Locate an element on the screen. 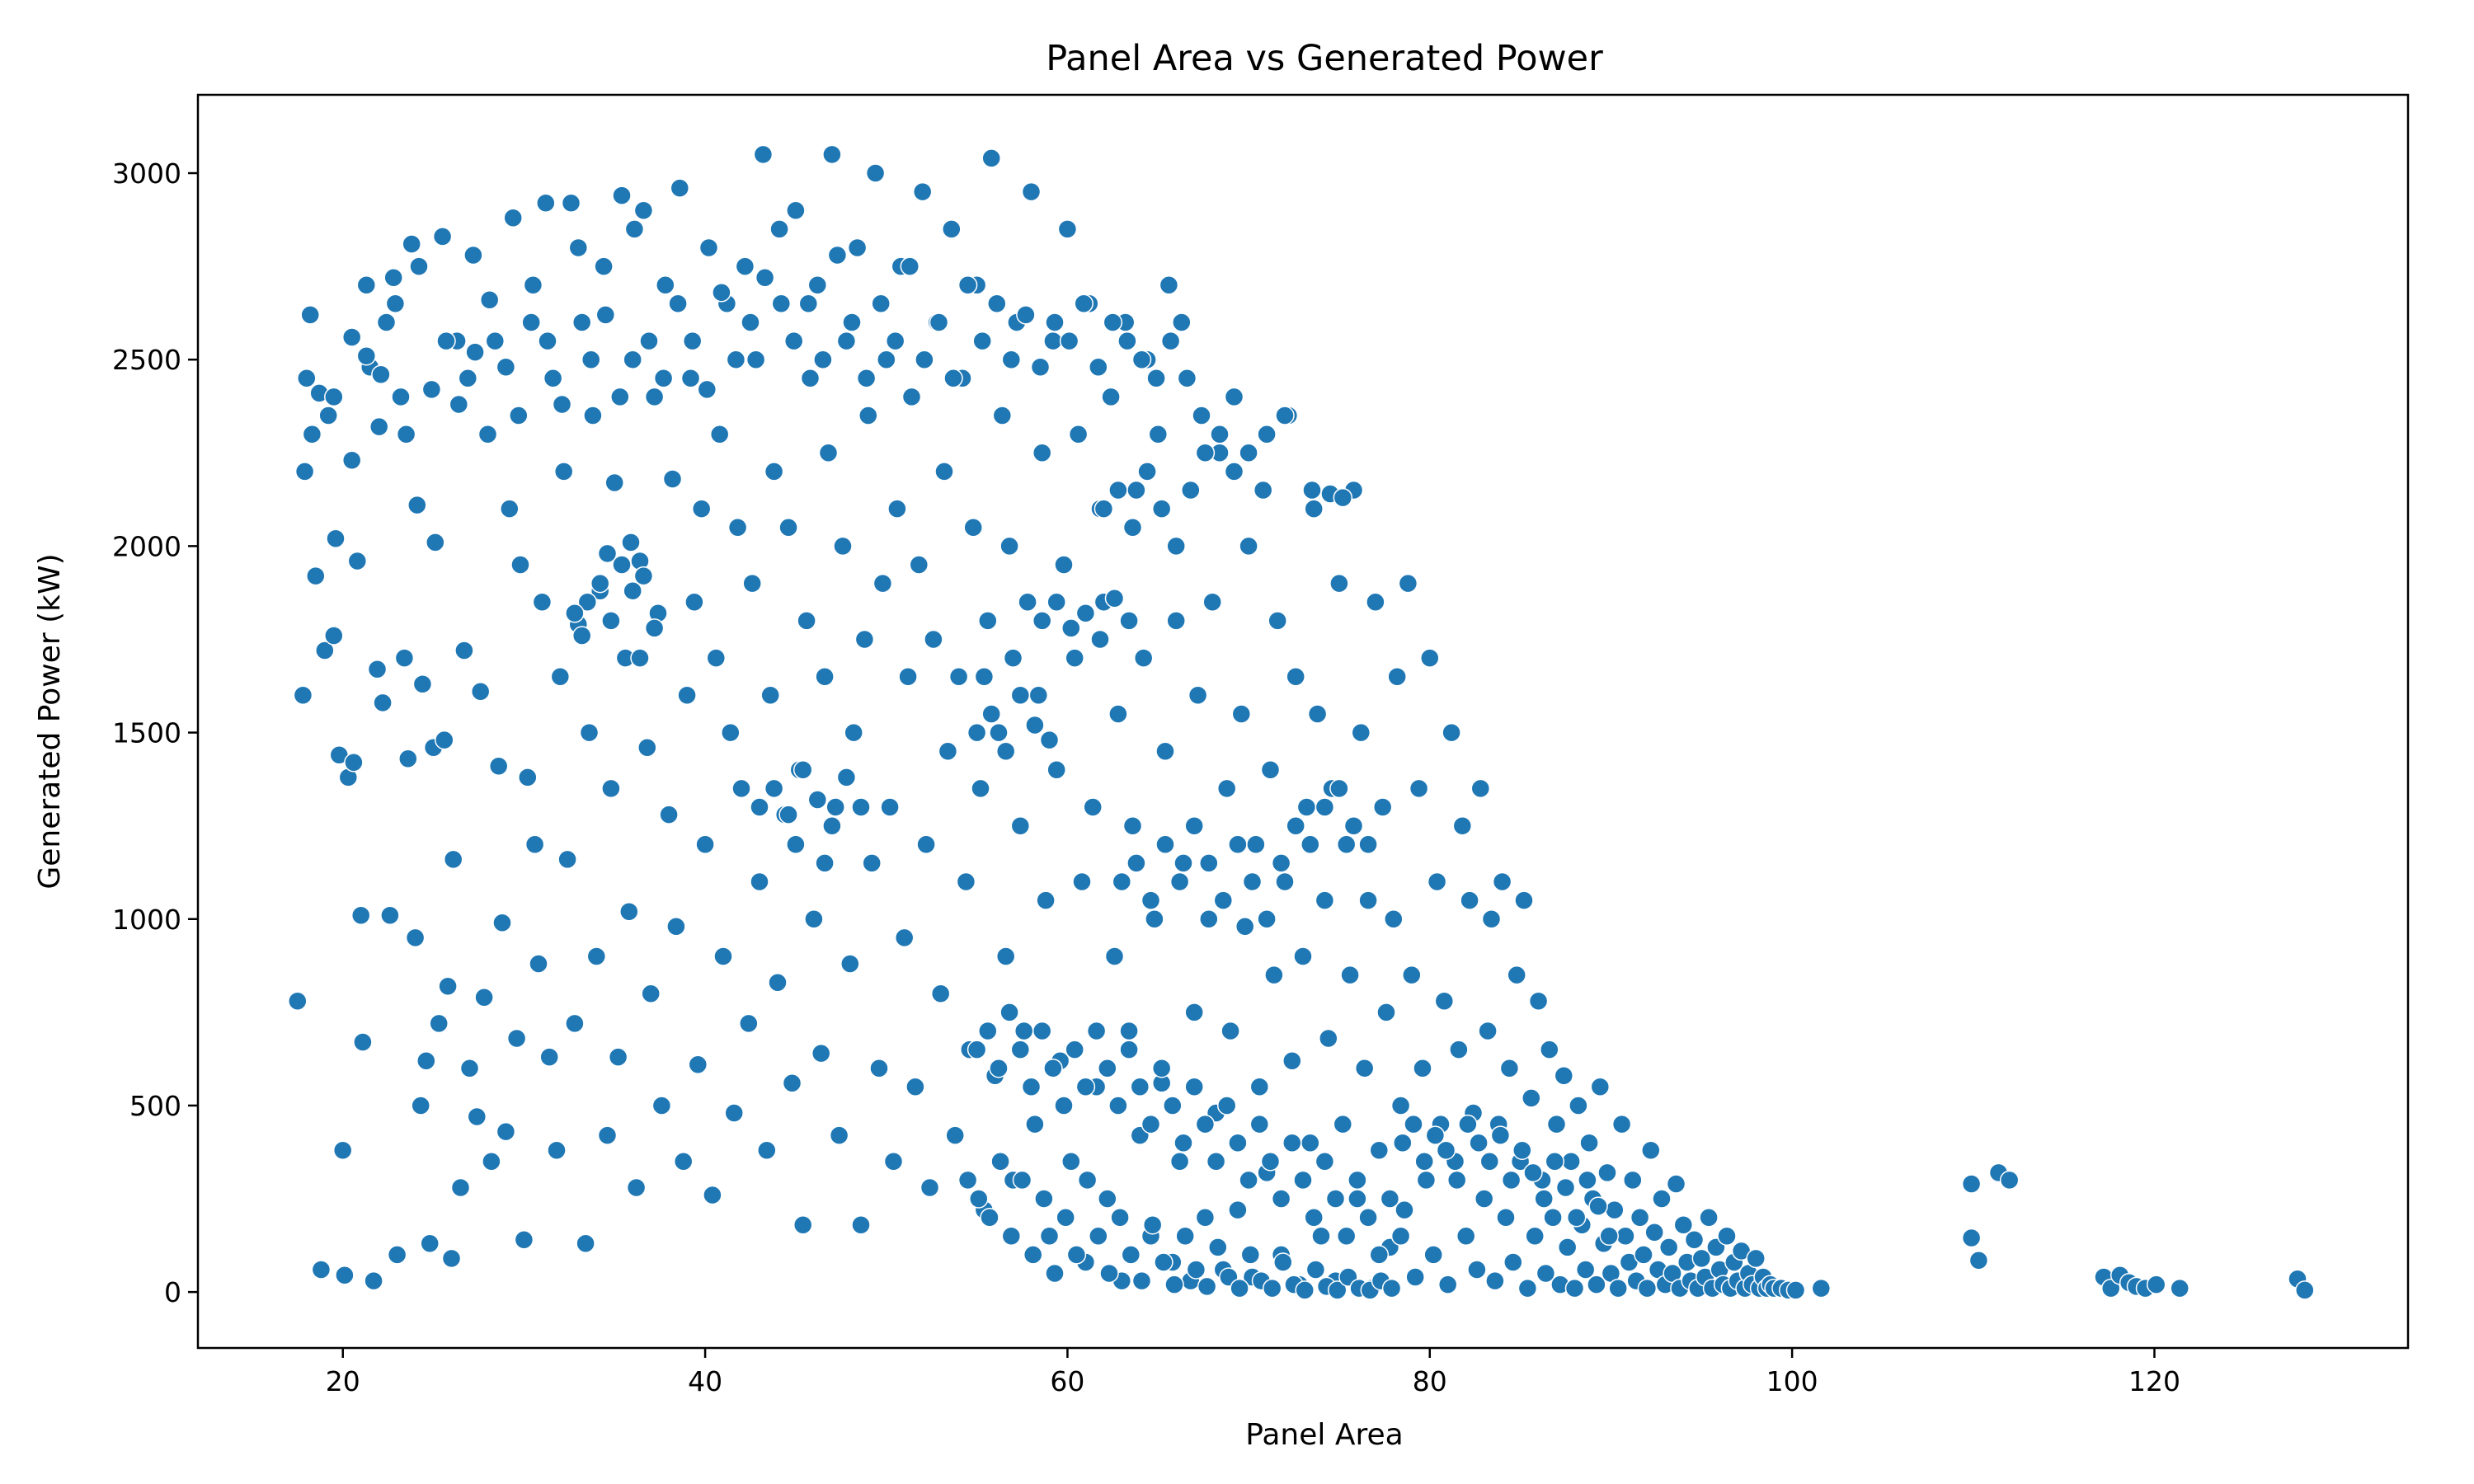 This screenshot has height=1484, width=2474. y-tick-label: 0 is located at coordinates (172, 1292).